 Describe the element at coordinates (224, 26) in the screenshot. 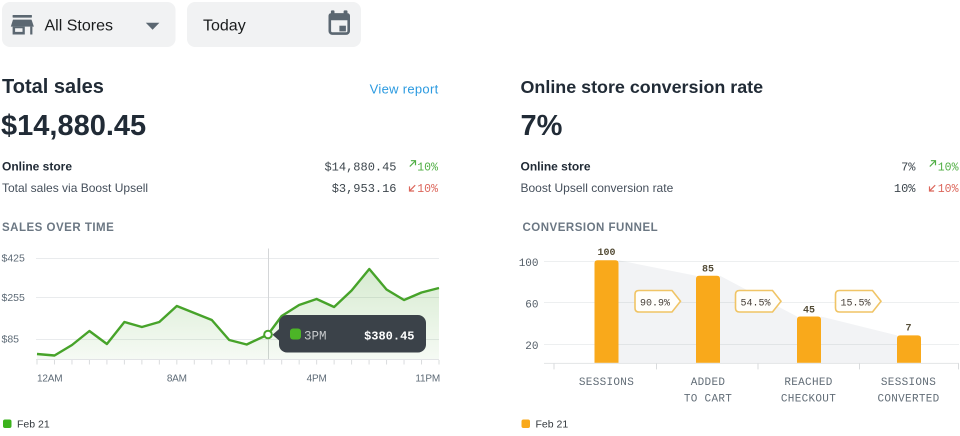

I see `svg-text: Today` at that location.